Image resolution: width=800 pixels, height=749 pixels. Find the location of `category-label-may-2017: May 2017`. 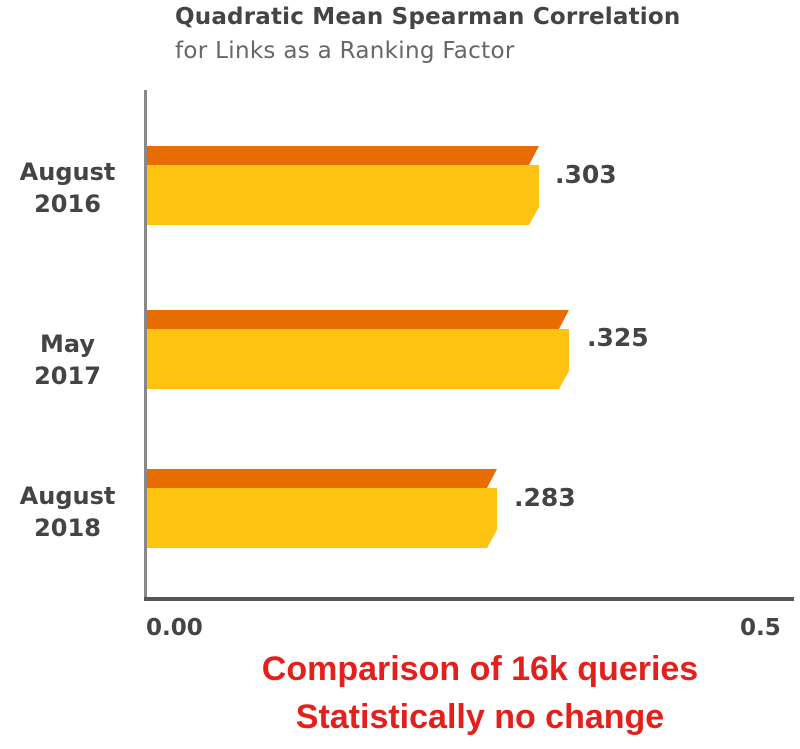

category-label-may-2017: May 2017 is located at coordinates (67, 360).